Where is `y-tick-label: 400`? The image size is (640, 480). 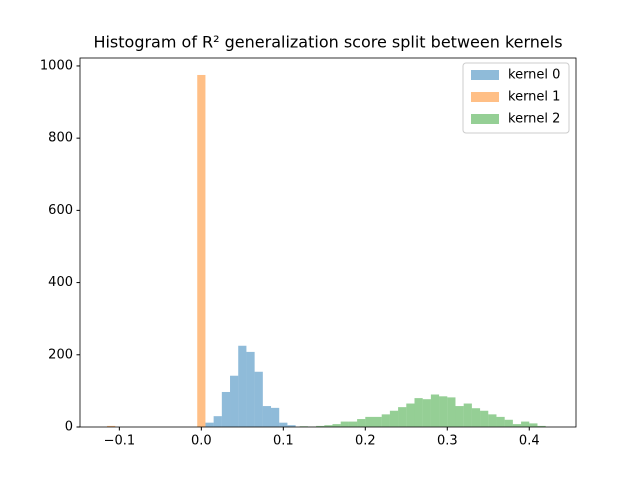 y-tick-label: 400 is located at coordinates (60, 282).